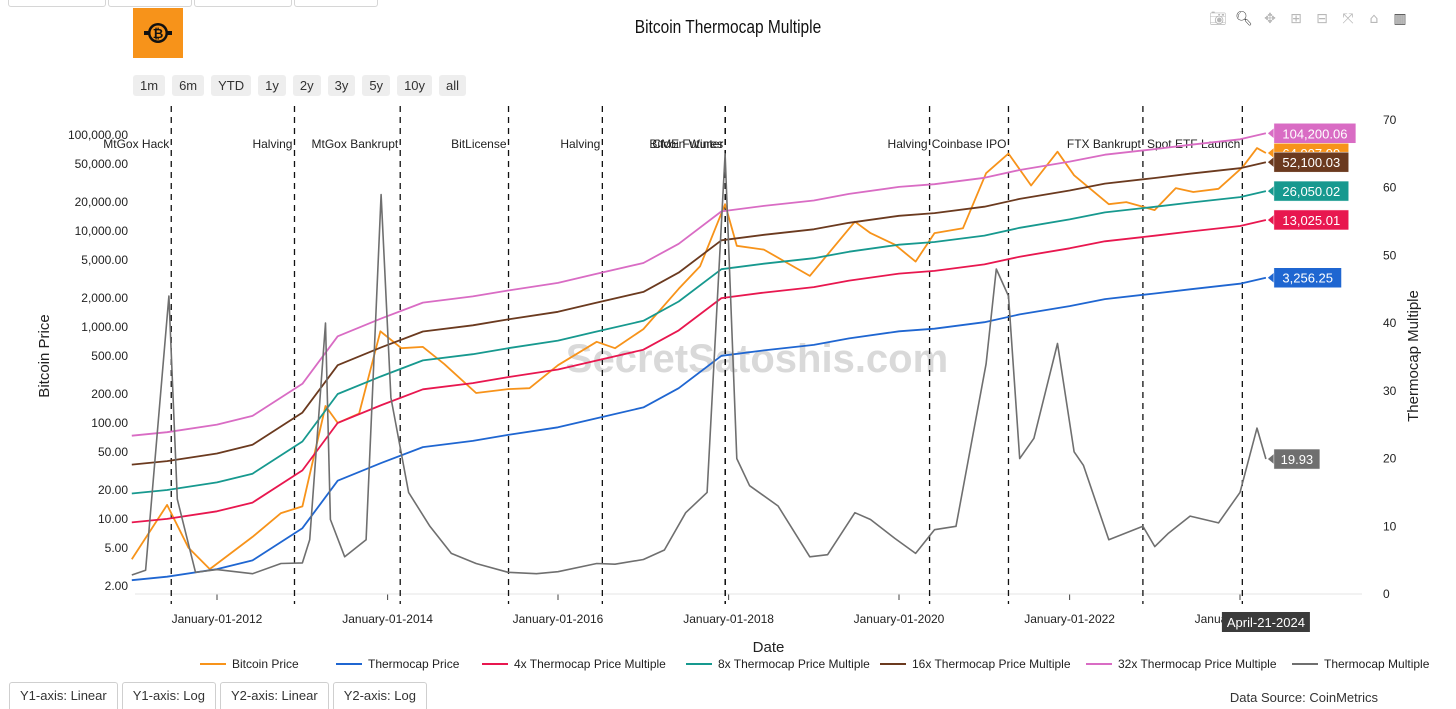 This screenshot has height=709, width=1456. Describe the element at coordinates (1390, 526) in the screenshot. I see `y2-tick-label: 10` at that location.